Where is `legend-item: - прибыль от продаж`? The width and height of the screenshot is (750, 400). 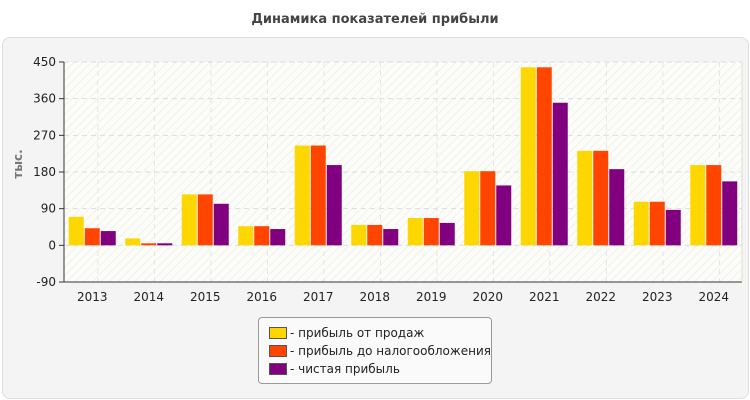
legend-item: - прибыль от продаж is located at coordinates (380, 333).